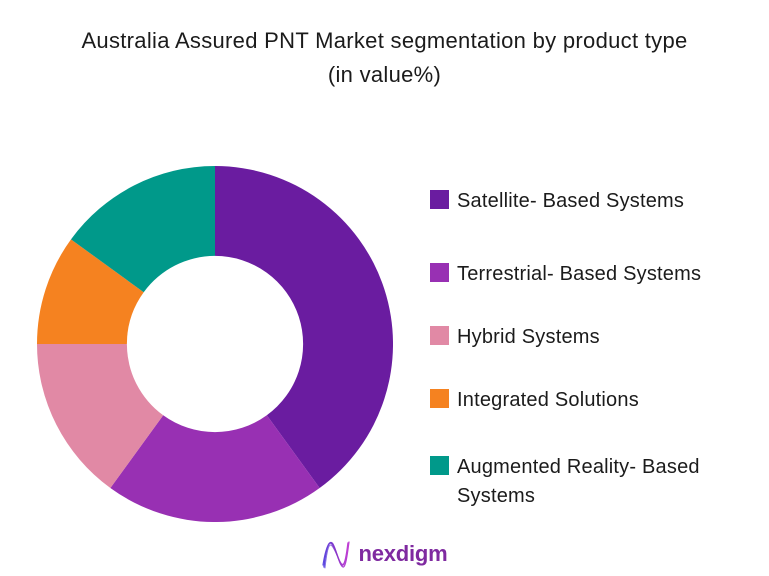  I want to click on legend-item-augmented: Augmented Reality- Based Systems, so click(593, 482).